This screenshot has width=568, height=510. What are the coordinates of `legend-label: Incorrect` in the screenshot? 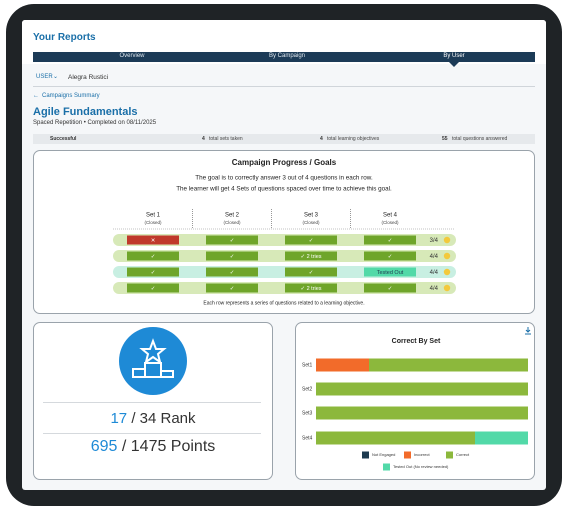 It's located at (422, 454).